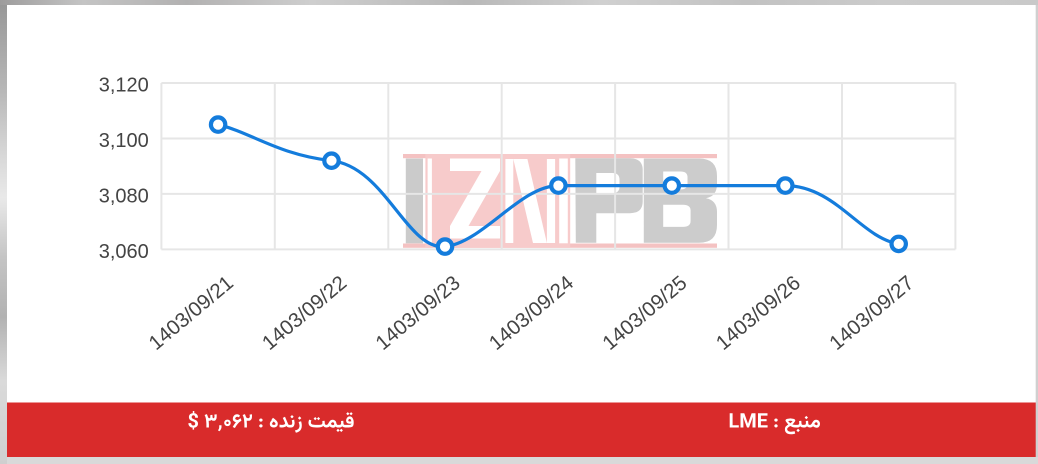 Image resolution: width=1038 pixels, height=464 pixels. I want to click on svg-text: 3,120, so click(124, 86).